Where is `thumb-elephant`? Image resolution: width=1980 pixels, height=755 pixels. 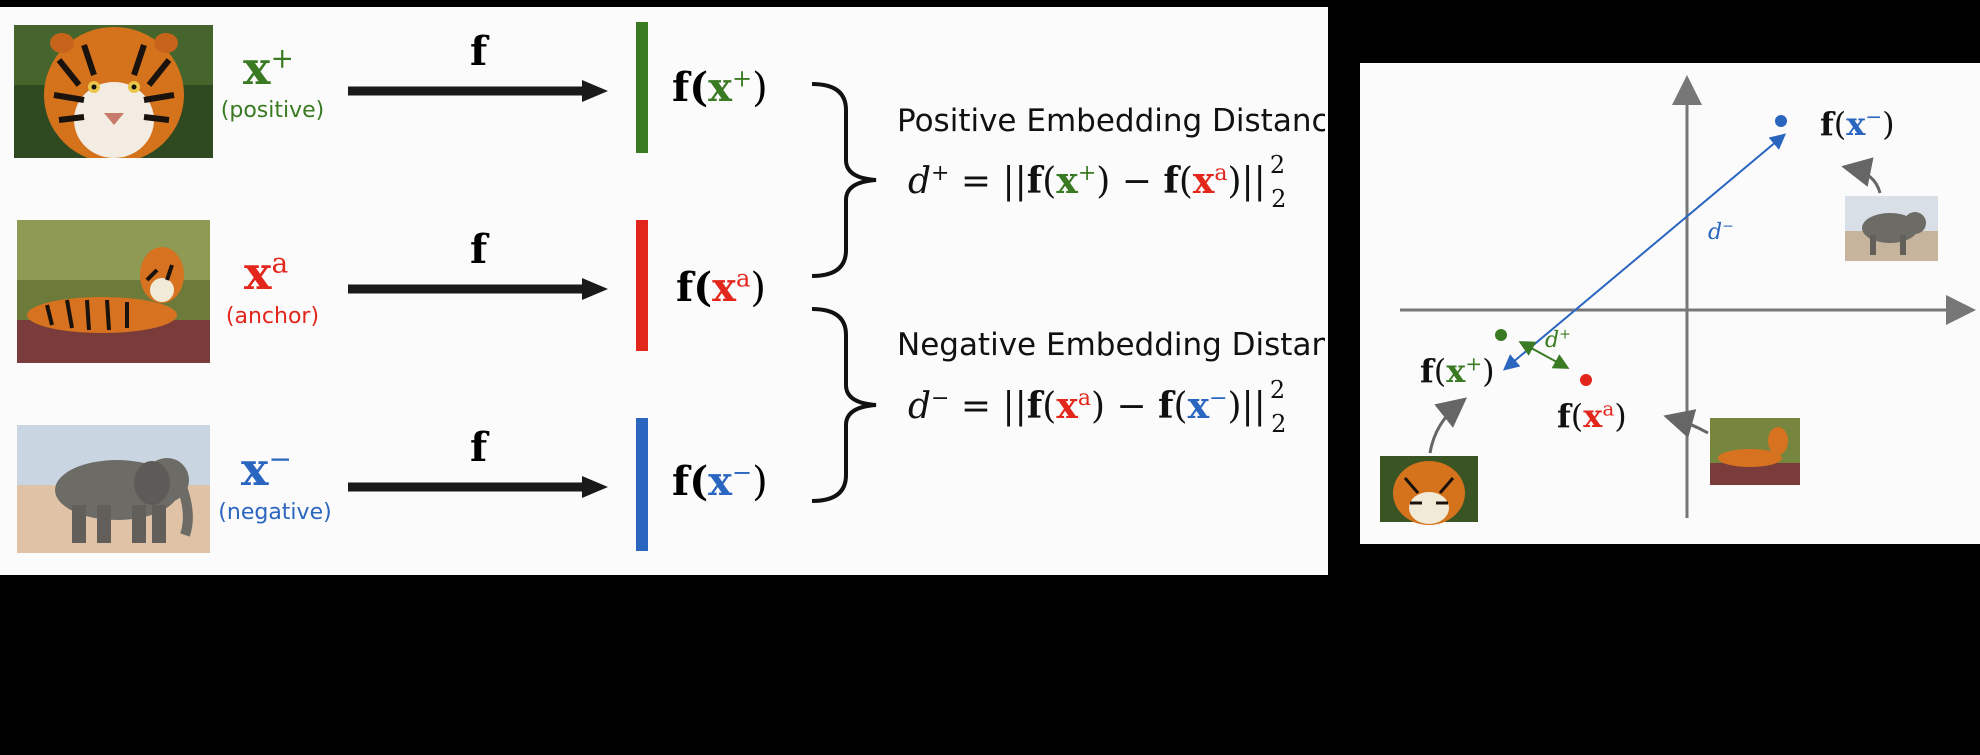 thumb-elephant is located at coordinates (1891, 228).